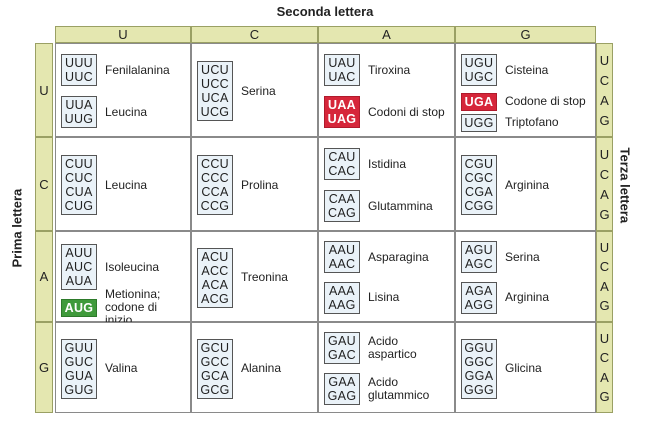 The height and width of the screenshot is (433, 650). Describe the element at coordinates (264, 277) in the screenshot. I see `amino-acid-label: Treonina` at that location.